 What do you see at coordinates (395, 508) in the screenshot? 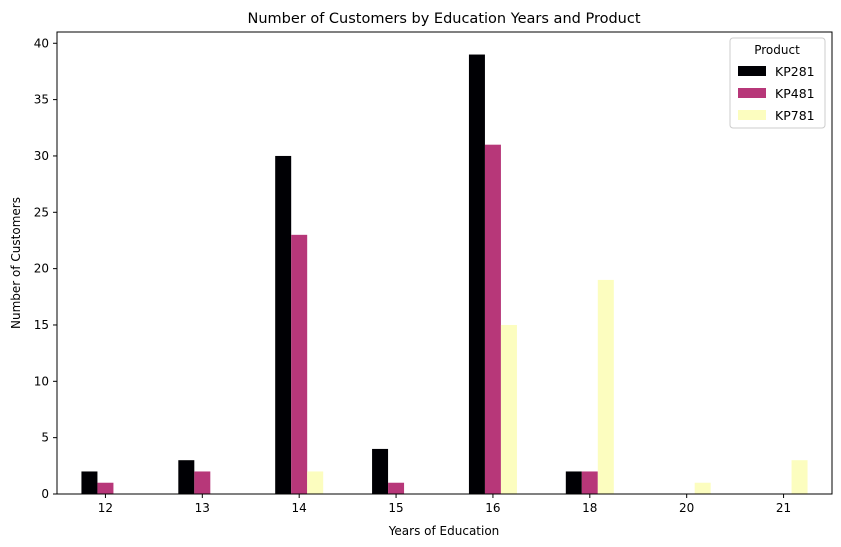
I see `x-tick-label: 15` at bounding box center [395, 508].